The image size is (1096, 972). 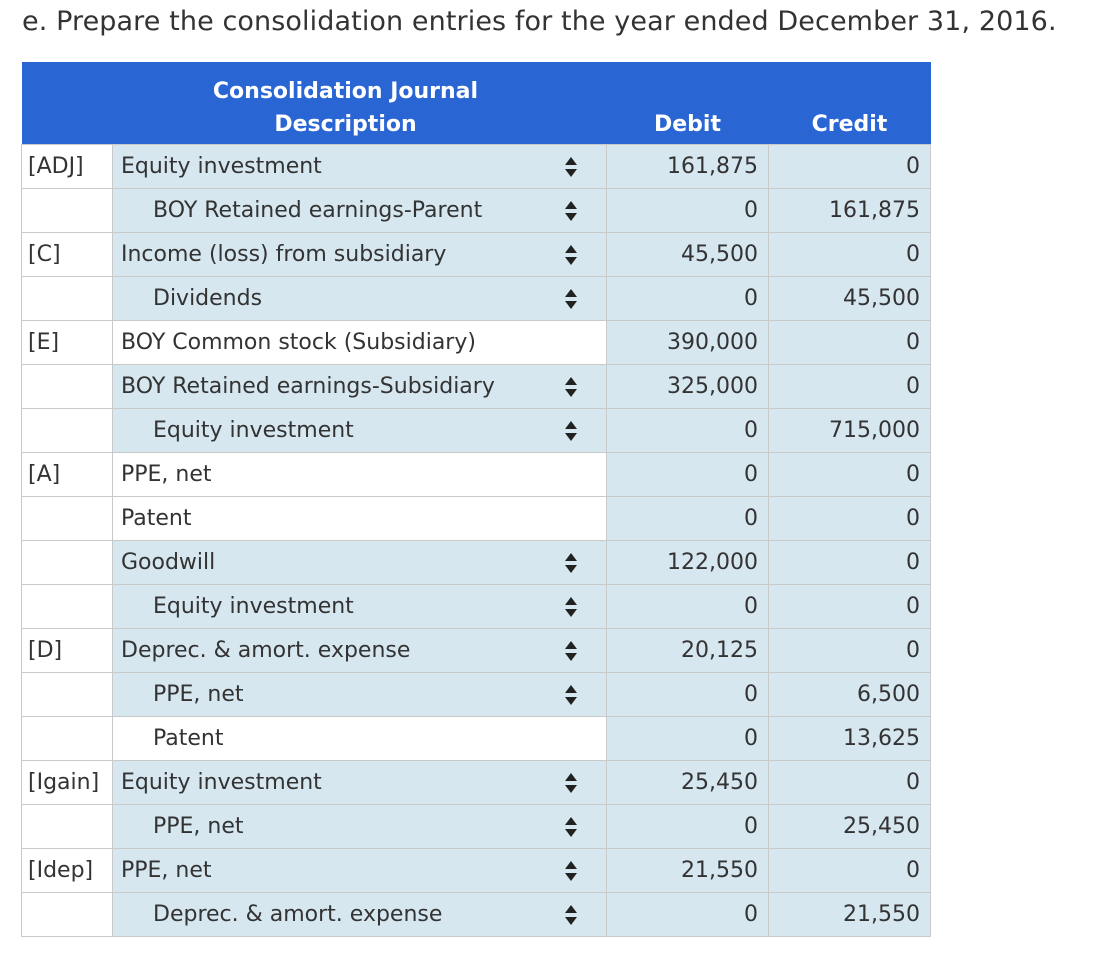 I want to click on journal-row: [E] BOY Common stock (Subsidiary) 390,000 0, so click(x=476, y=342).